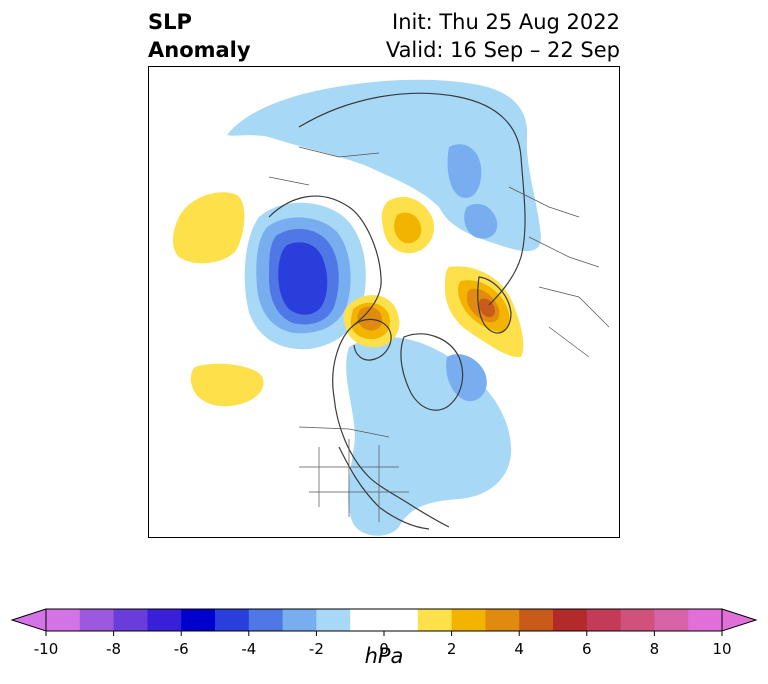 This screenshot has width=768, height=684. Describe the element at coordinates (199, 36) in the screenshot. I see `map-title: SLP Anomaly` at that location.